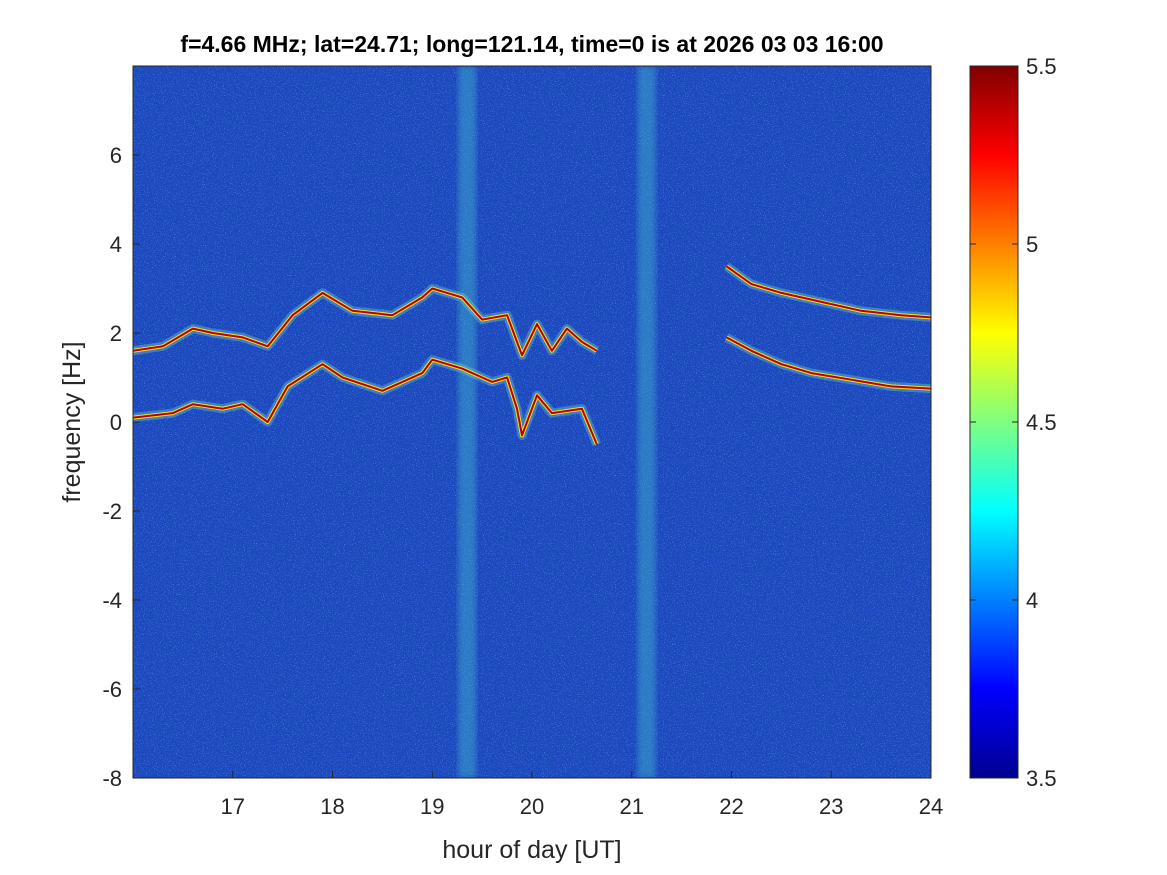  What do you see at coordinates (112, 511) in the screenshot?
I see `y-tick-label: -2` at bounding box center [112, 511].